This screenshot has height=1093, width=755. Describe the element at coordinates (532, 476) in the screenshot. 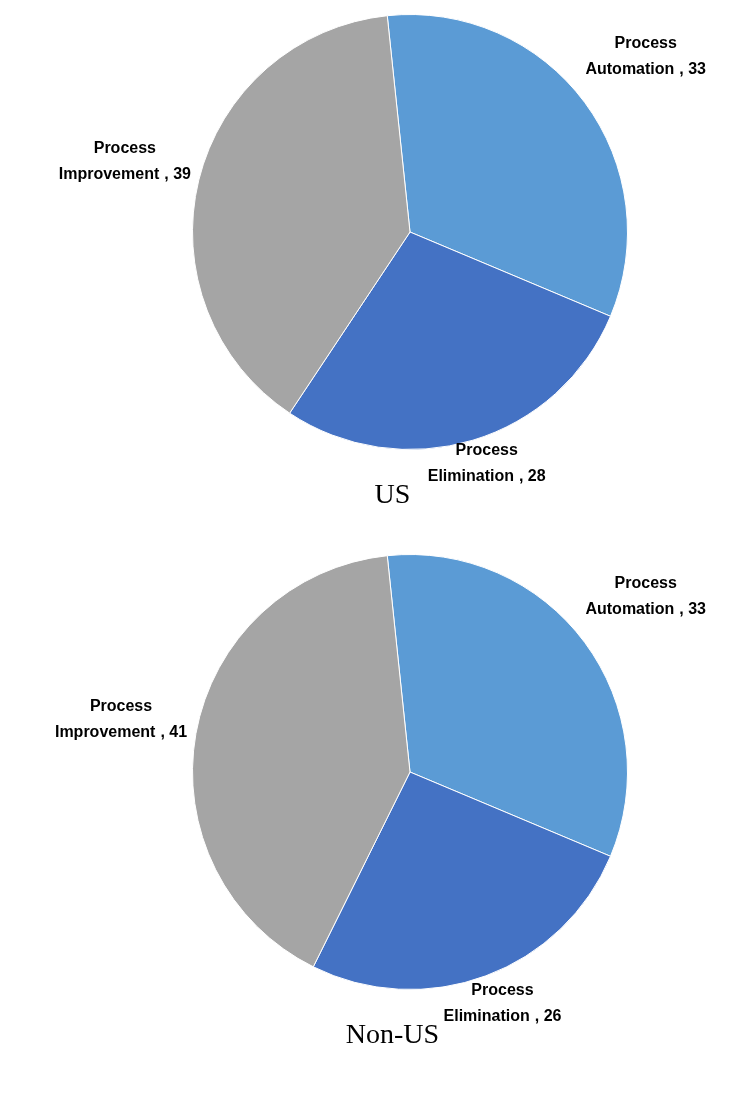

I see `data-label: , 28` at that location.